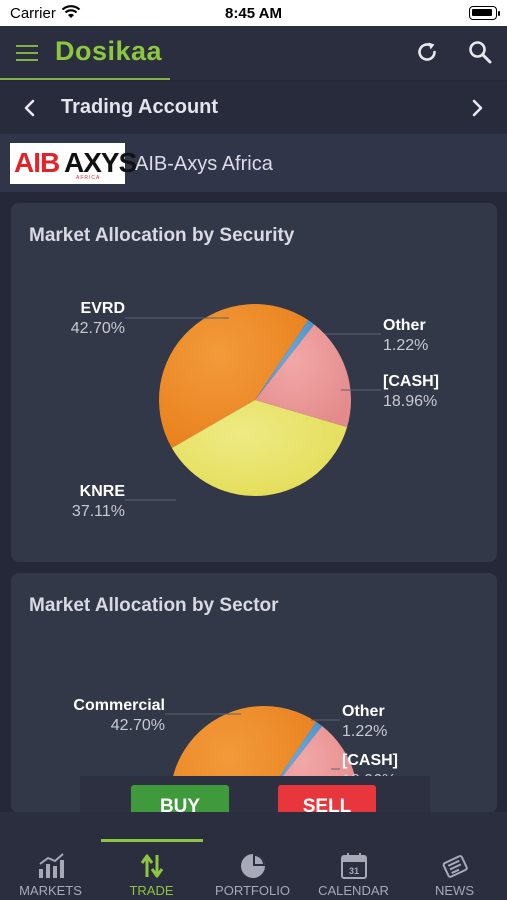  Describe the element at coordinates (454, 890) in the screenshot. I see `nav-label: NEWS` at that location.